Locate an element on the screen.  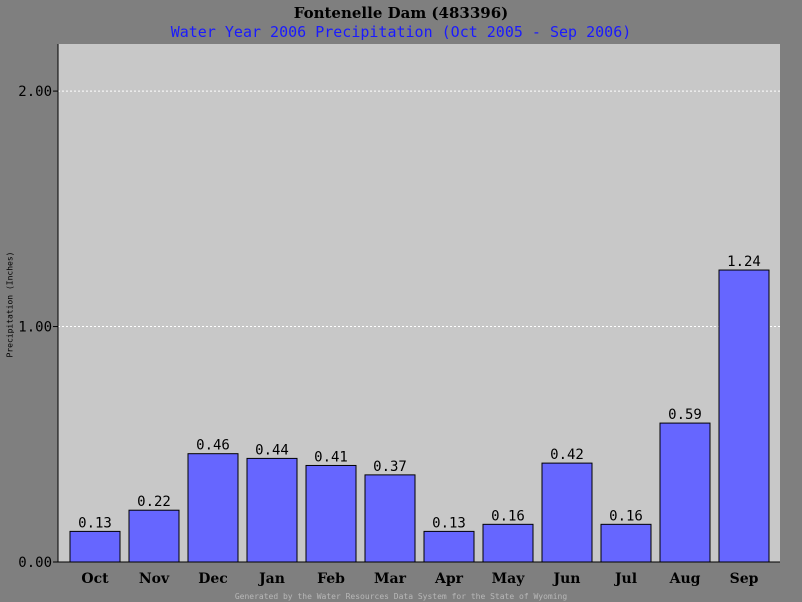
chart-title: Fontenelle Dam (483396) is located at coordinates (401, 13).